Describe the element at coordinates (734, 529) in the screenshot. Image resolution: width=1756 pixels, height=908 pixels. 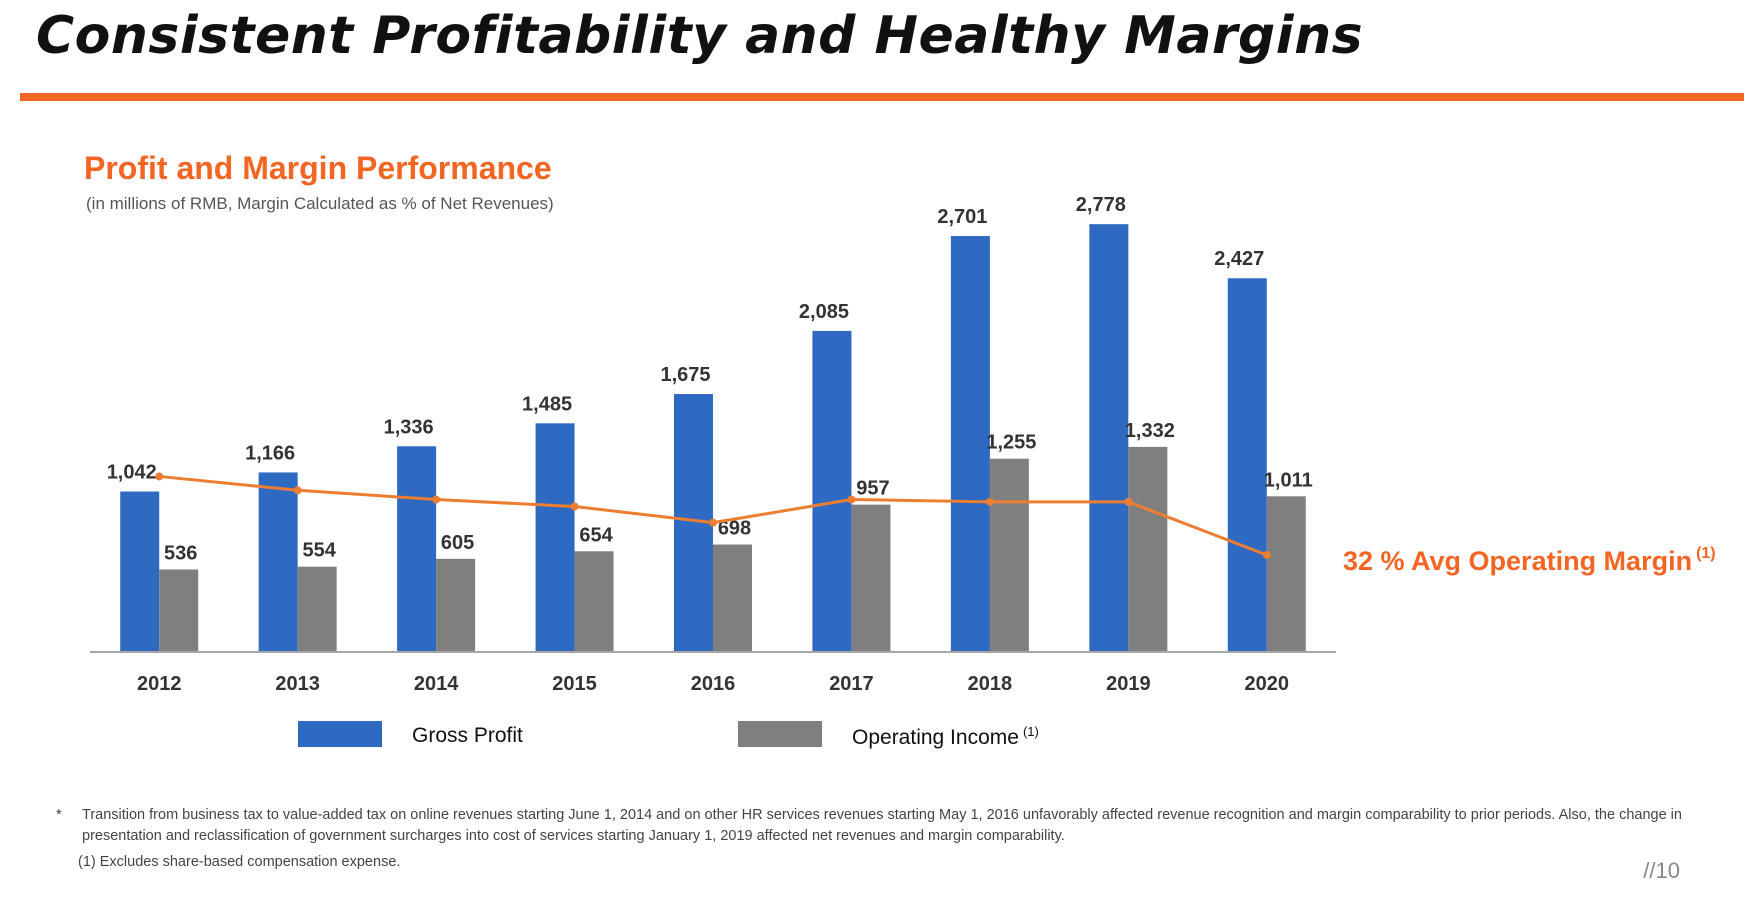
I see `operating-income-data-label: 698` at that location.